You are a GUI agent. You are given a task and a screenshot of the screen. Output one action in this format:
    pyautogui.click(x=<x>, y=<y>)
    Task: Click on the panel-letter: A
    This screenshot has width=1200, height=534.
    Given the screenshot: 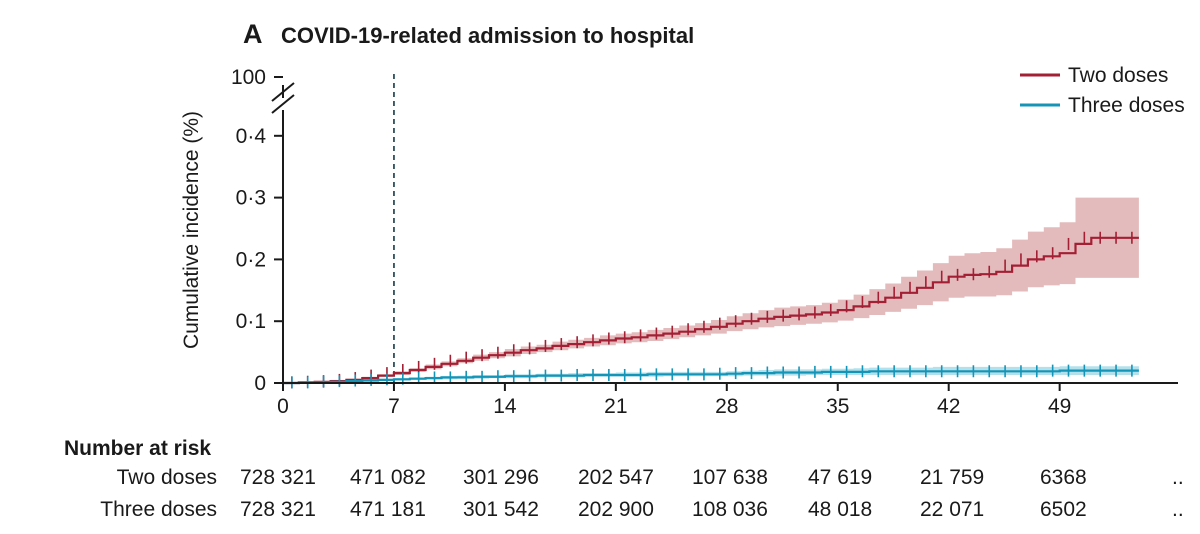 What is the action you would take?
    pyautogui.click(x=253, y=34)
    